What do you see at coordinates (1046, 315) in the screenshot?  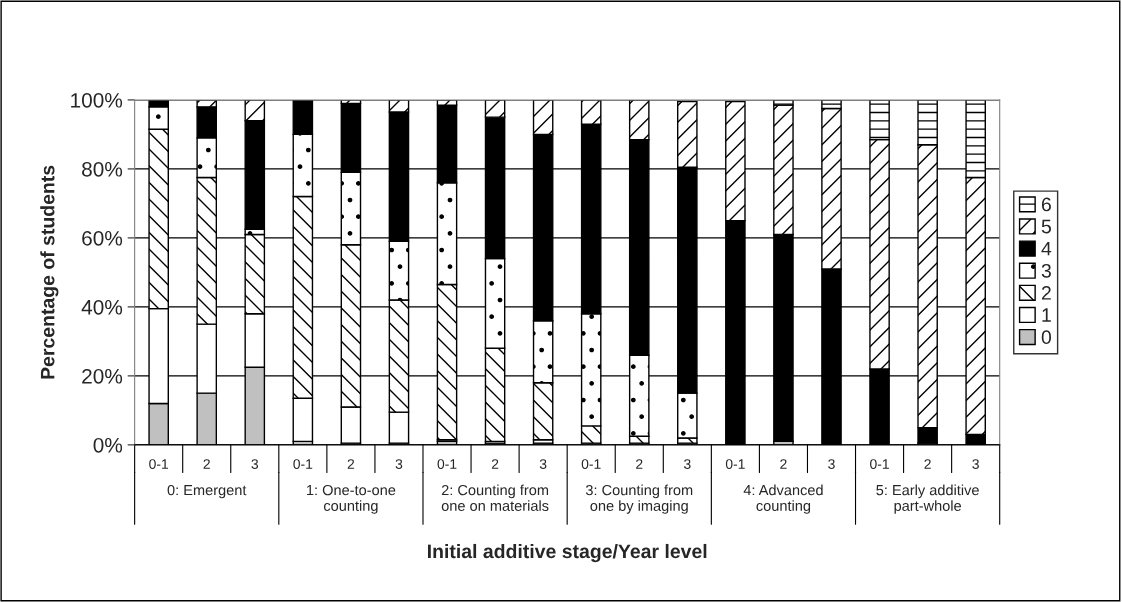 I see `legend-label: 1` at bounding box center [1046, 315].